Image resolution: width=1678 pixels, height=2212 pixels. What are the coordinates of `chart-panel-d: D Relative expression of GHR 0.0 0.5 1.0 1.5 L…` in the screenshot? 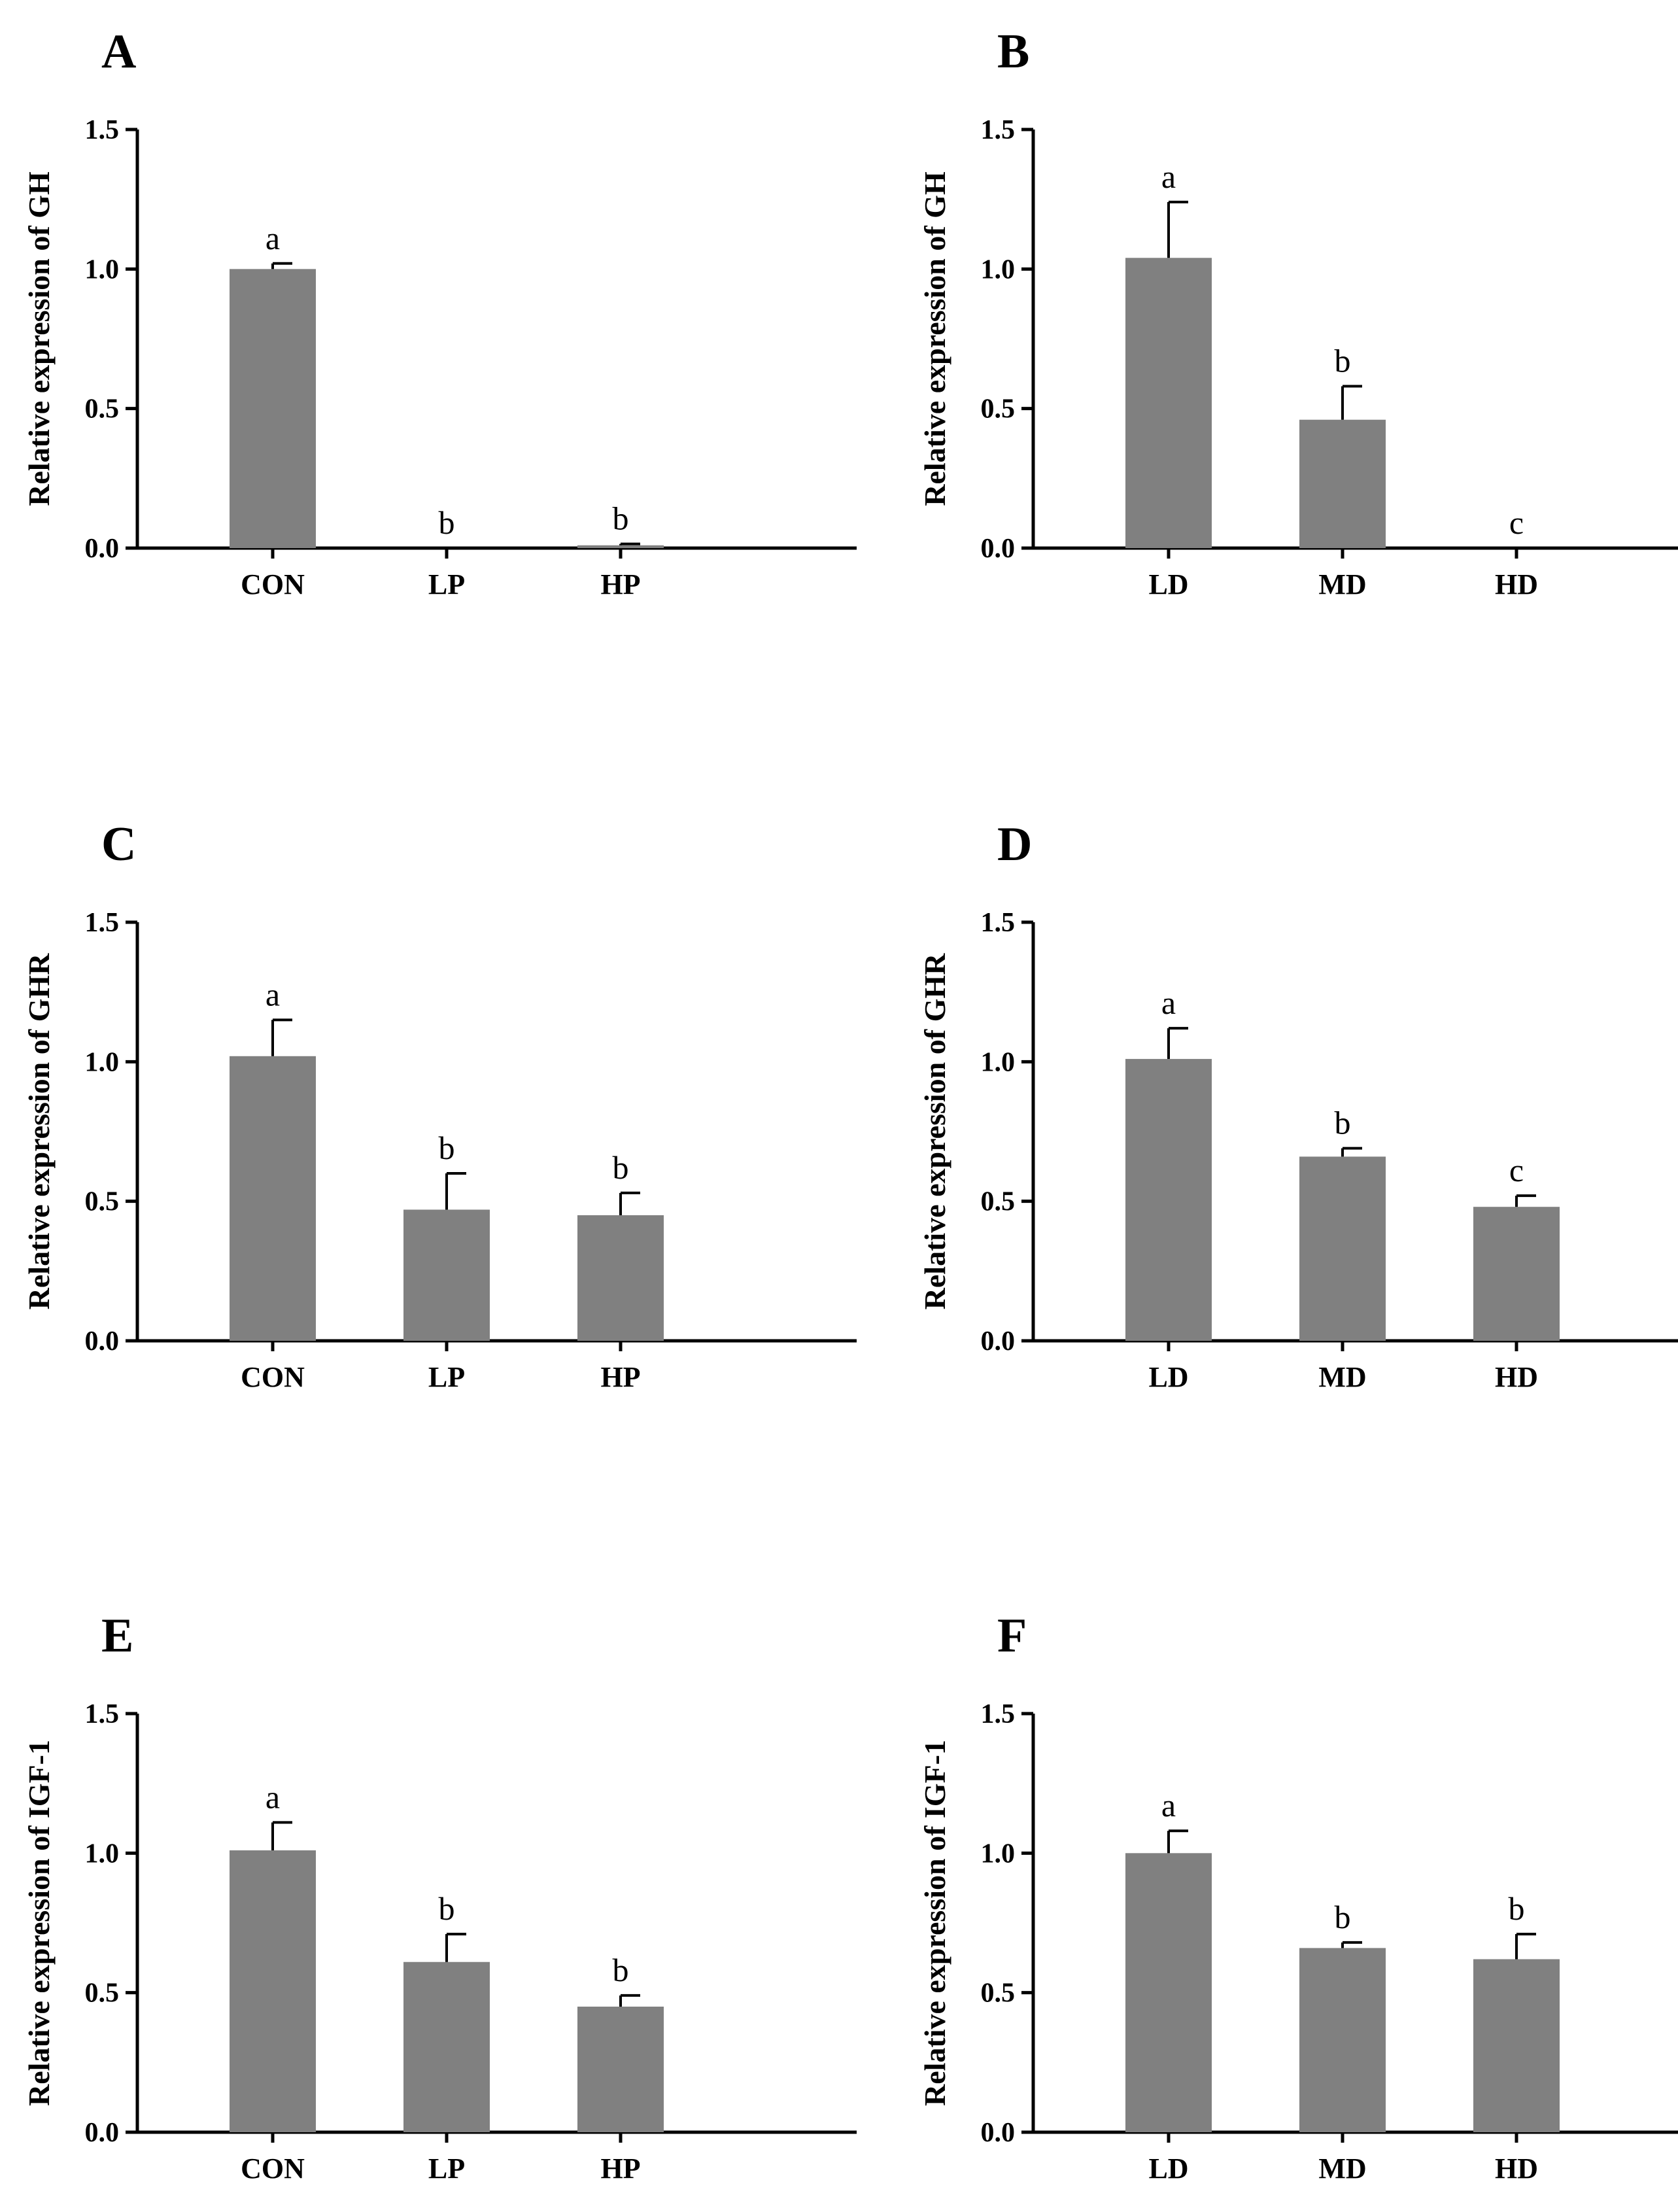 It's located at (1298, 1105).